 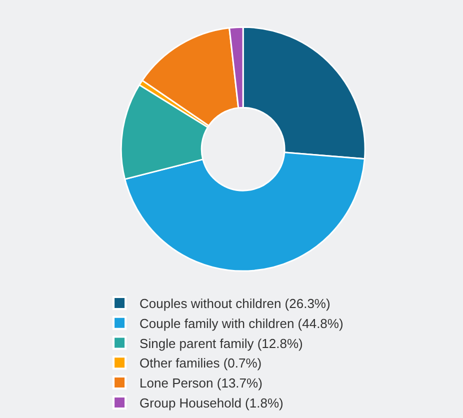 What do you see at coordinates (235, 304) in the screenshot?
I see `legend-label: Couples without children (26.3%)` at bounding box center [235, 304].